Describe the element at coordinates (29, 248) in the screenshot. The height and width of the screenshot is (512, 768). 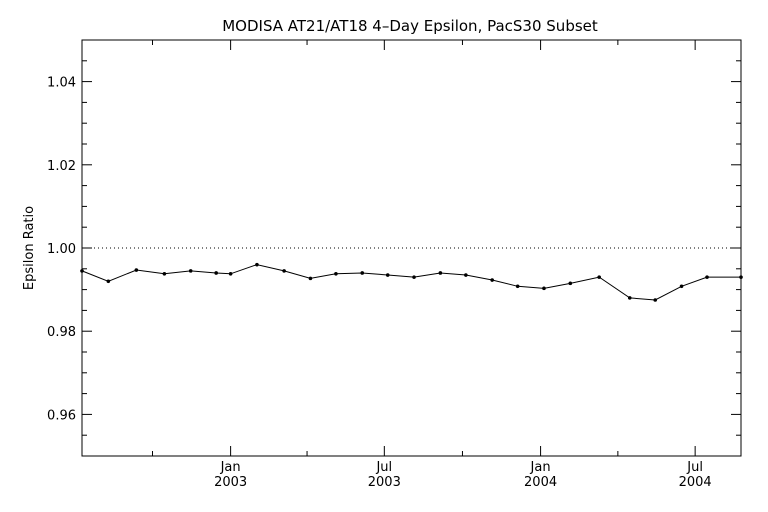
I see `y-axis-label: Epsilon Ratio` at that location.